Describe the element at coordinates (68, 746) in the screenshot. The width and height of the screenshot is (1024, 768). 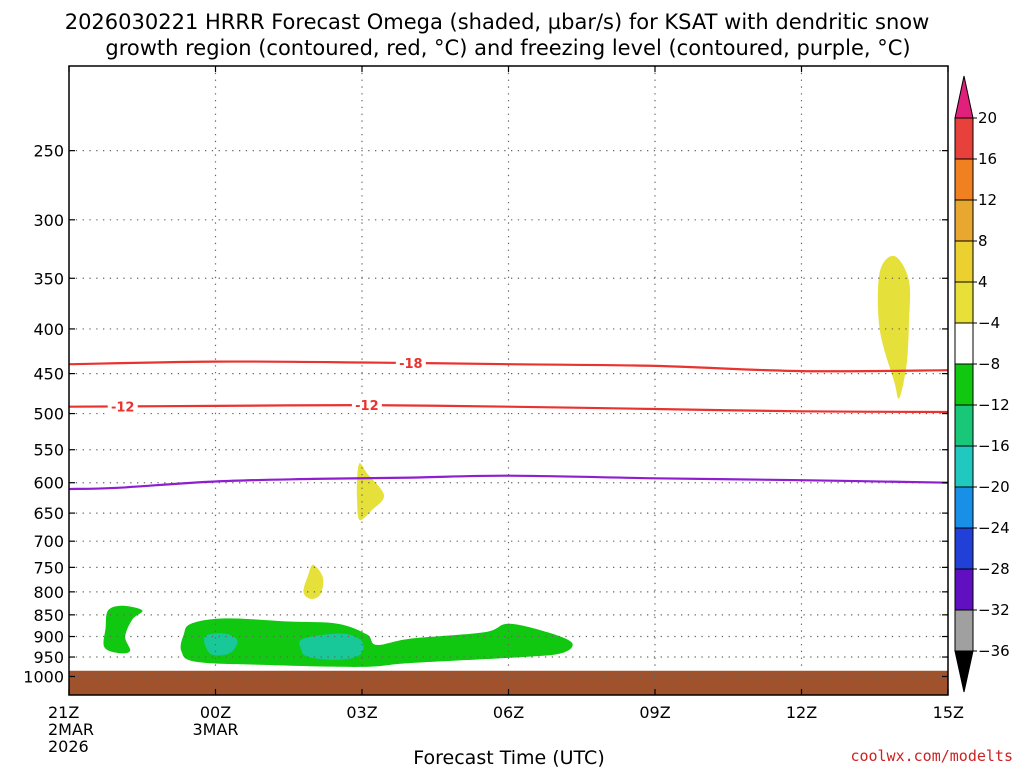
I see `x-tick-line: 2026` at that location.